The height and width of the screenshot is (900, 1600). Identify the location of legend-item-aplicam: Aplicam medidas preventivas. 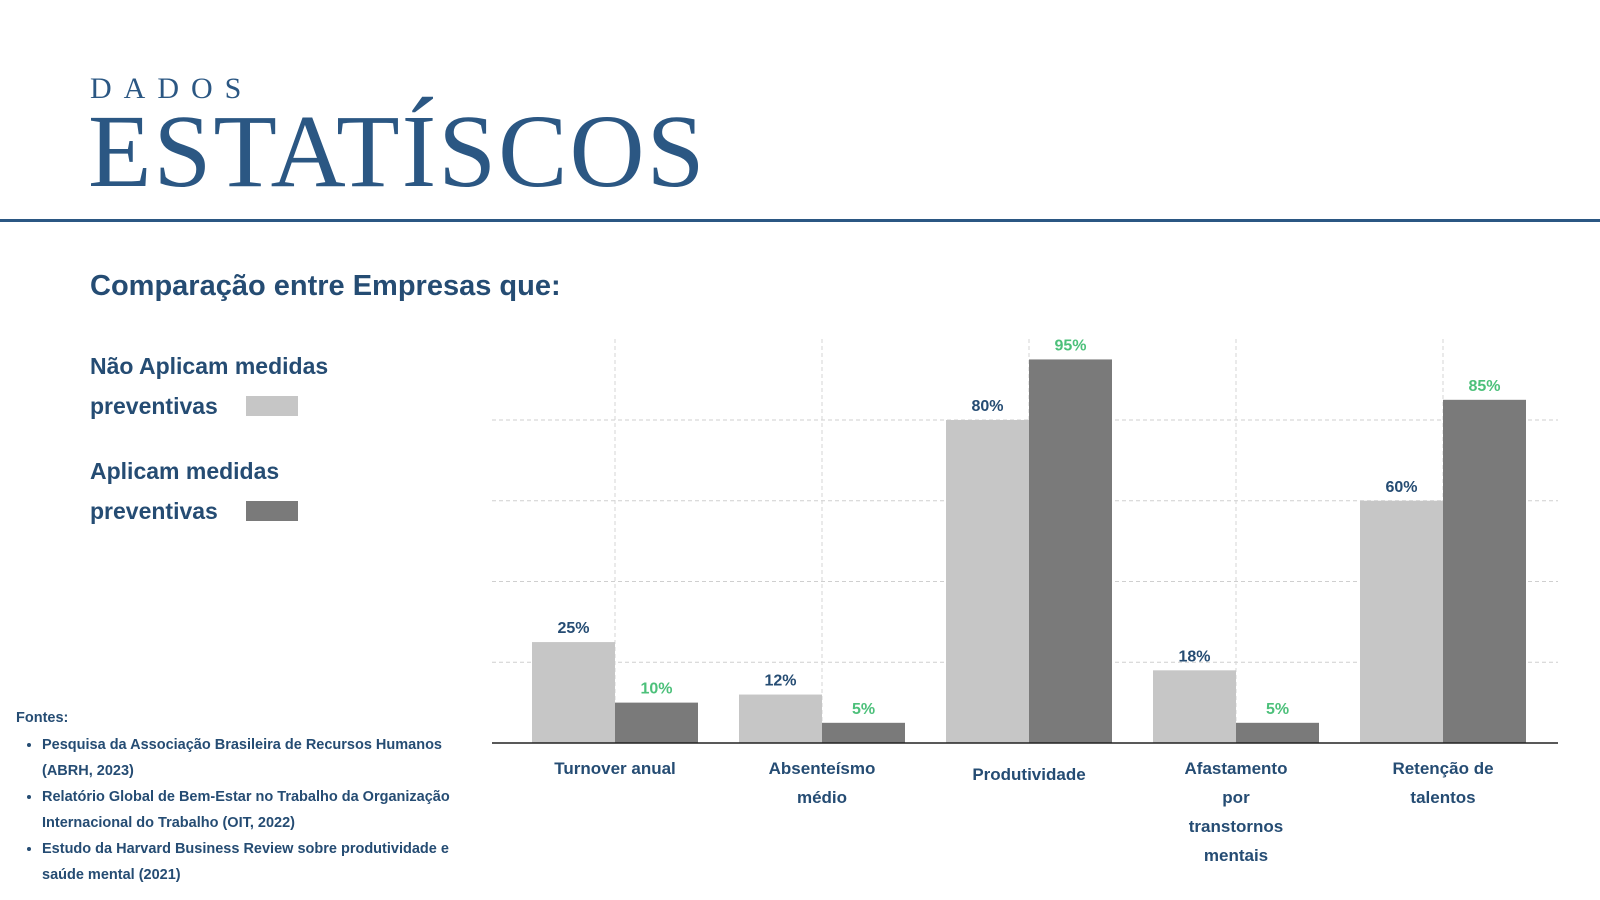
(194, 491).